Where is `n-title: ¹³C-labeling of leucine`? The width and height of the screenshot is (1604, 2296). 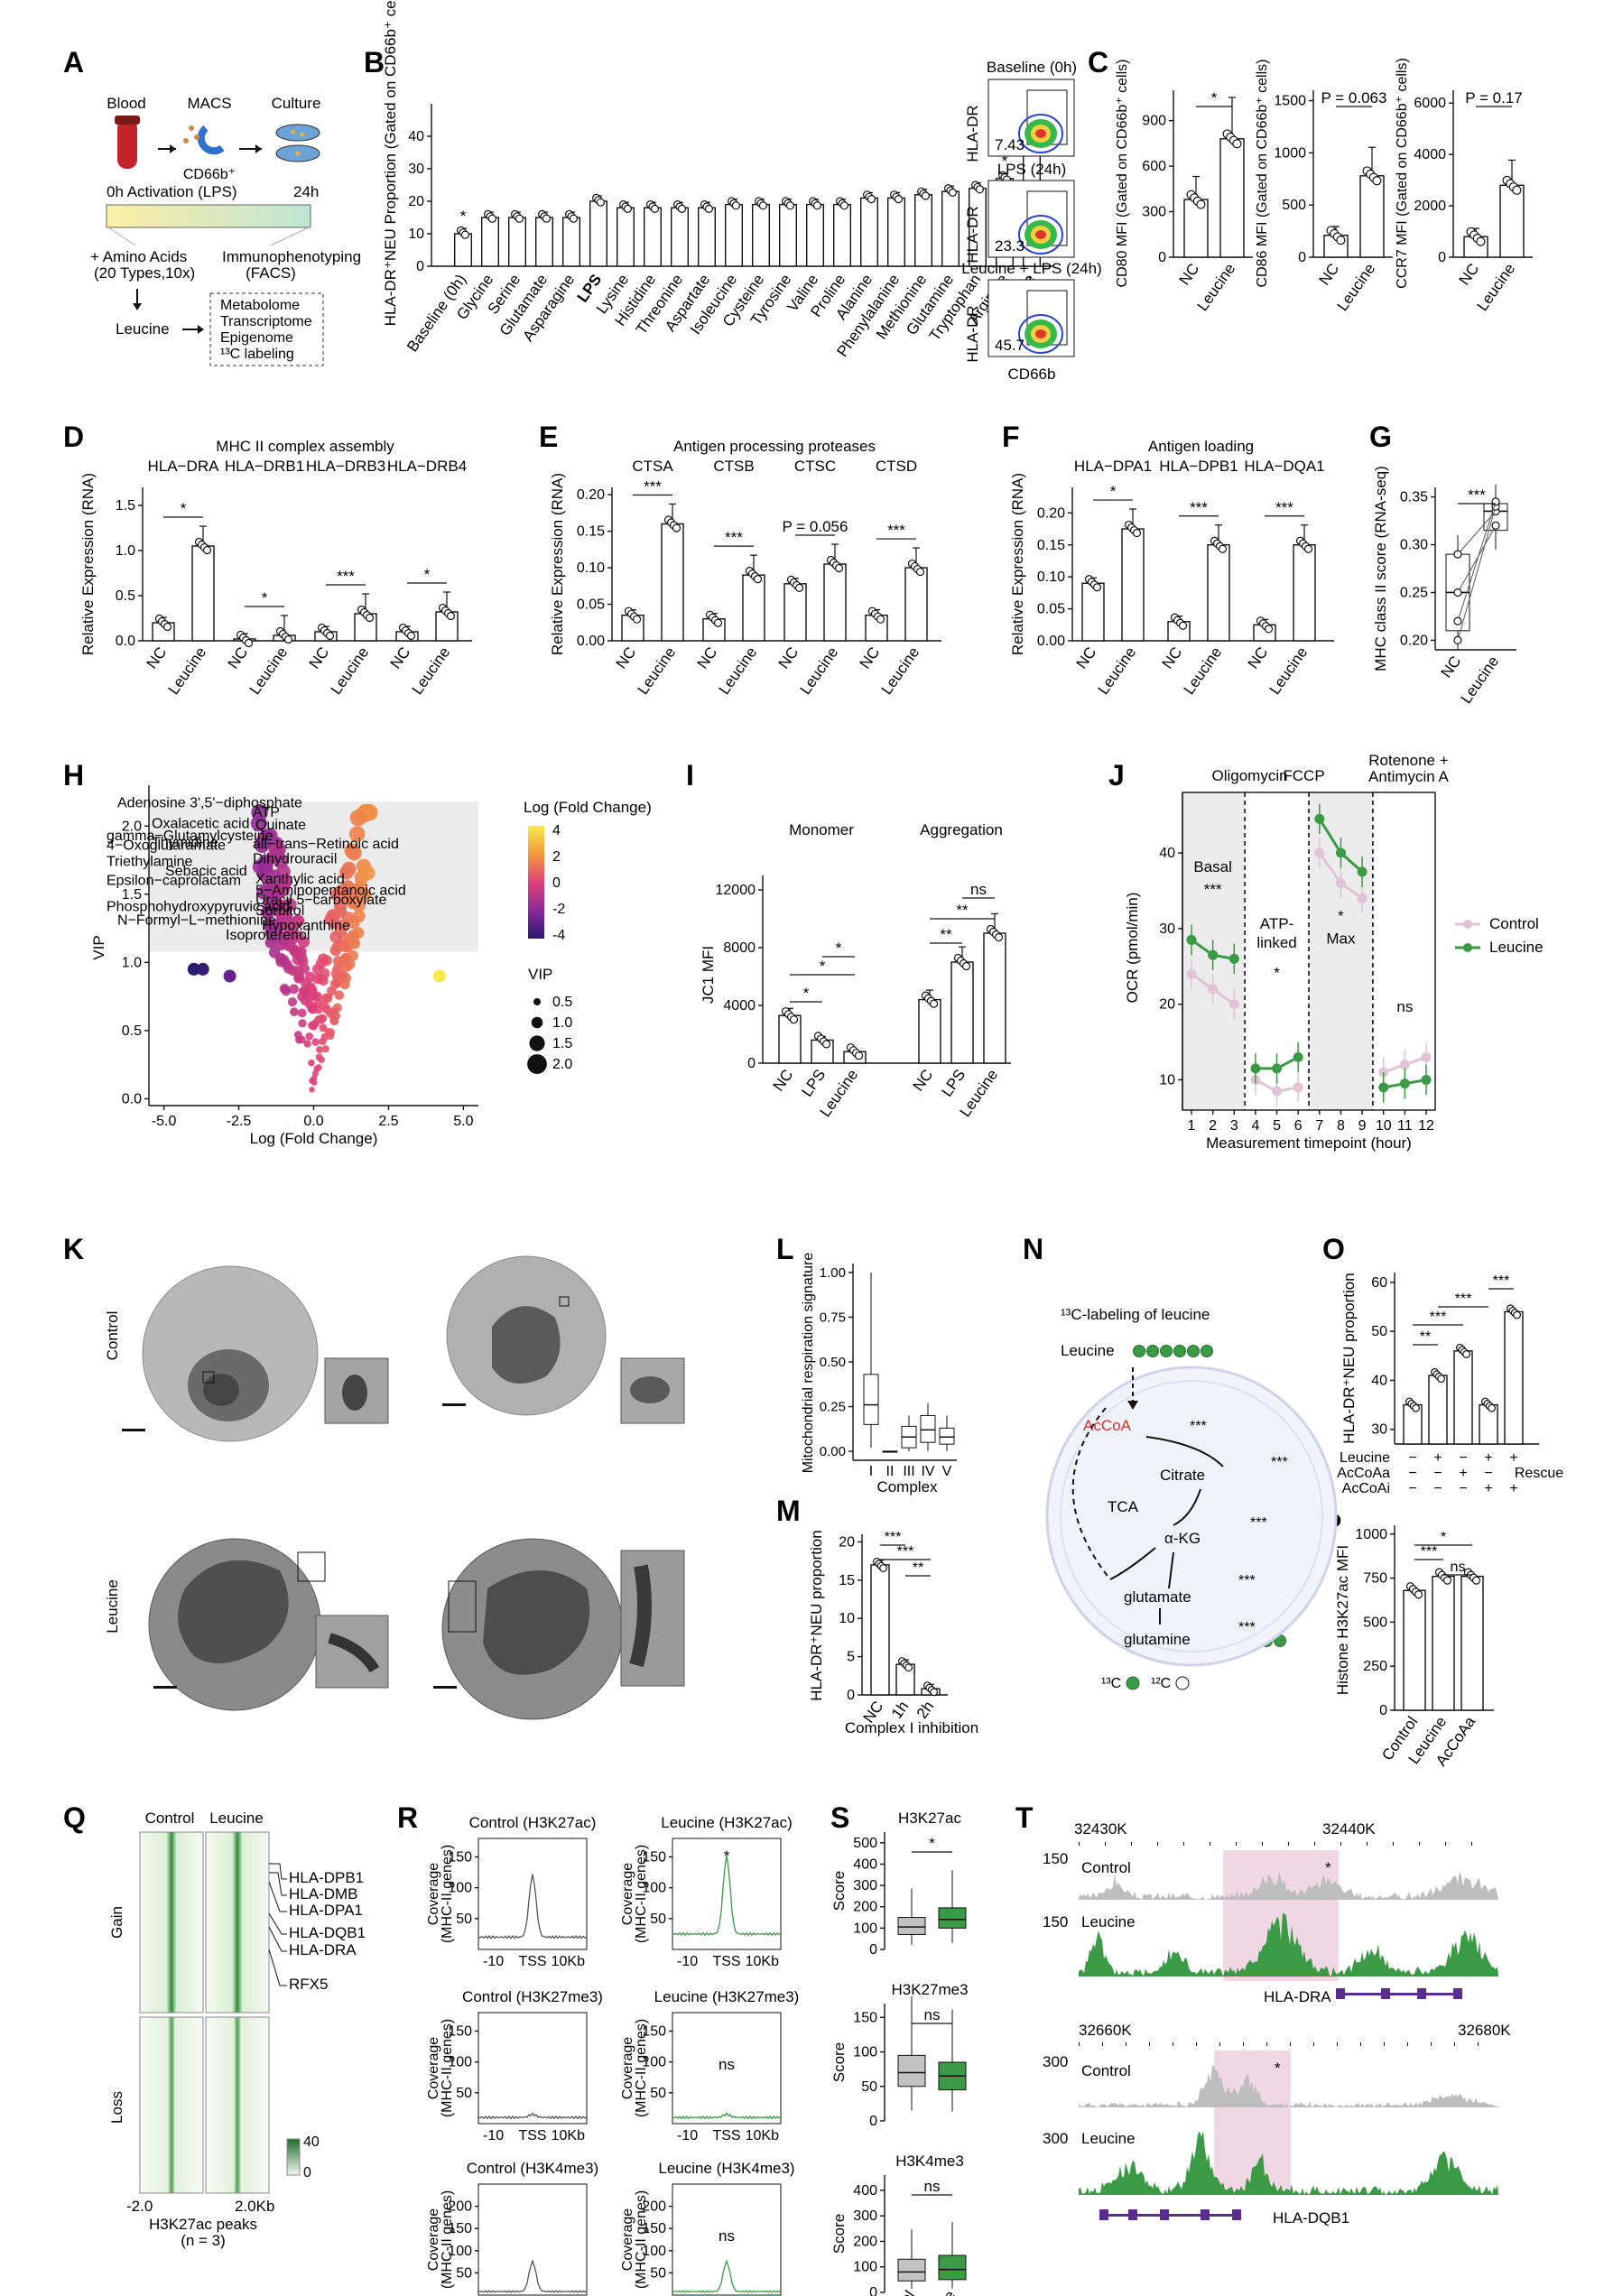 n-title: ¹³C-labeling of leucine is located at coordinates (1135, 1315).